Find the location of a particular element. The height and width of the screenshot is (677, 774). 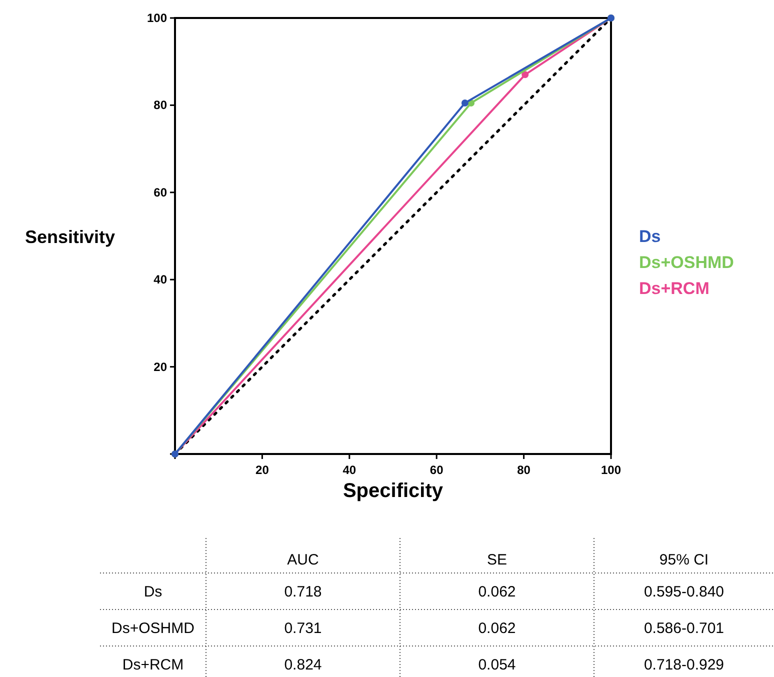

text: 0.586-0.701 is located at coordinates (684, 628).